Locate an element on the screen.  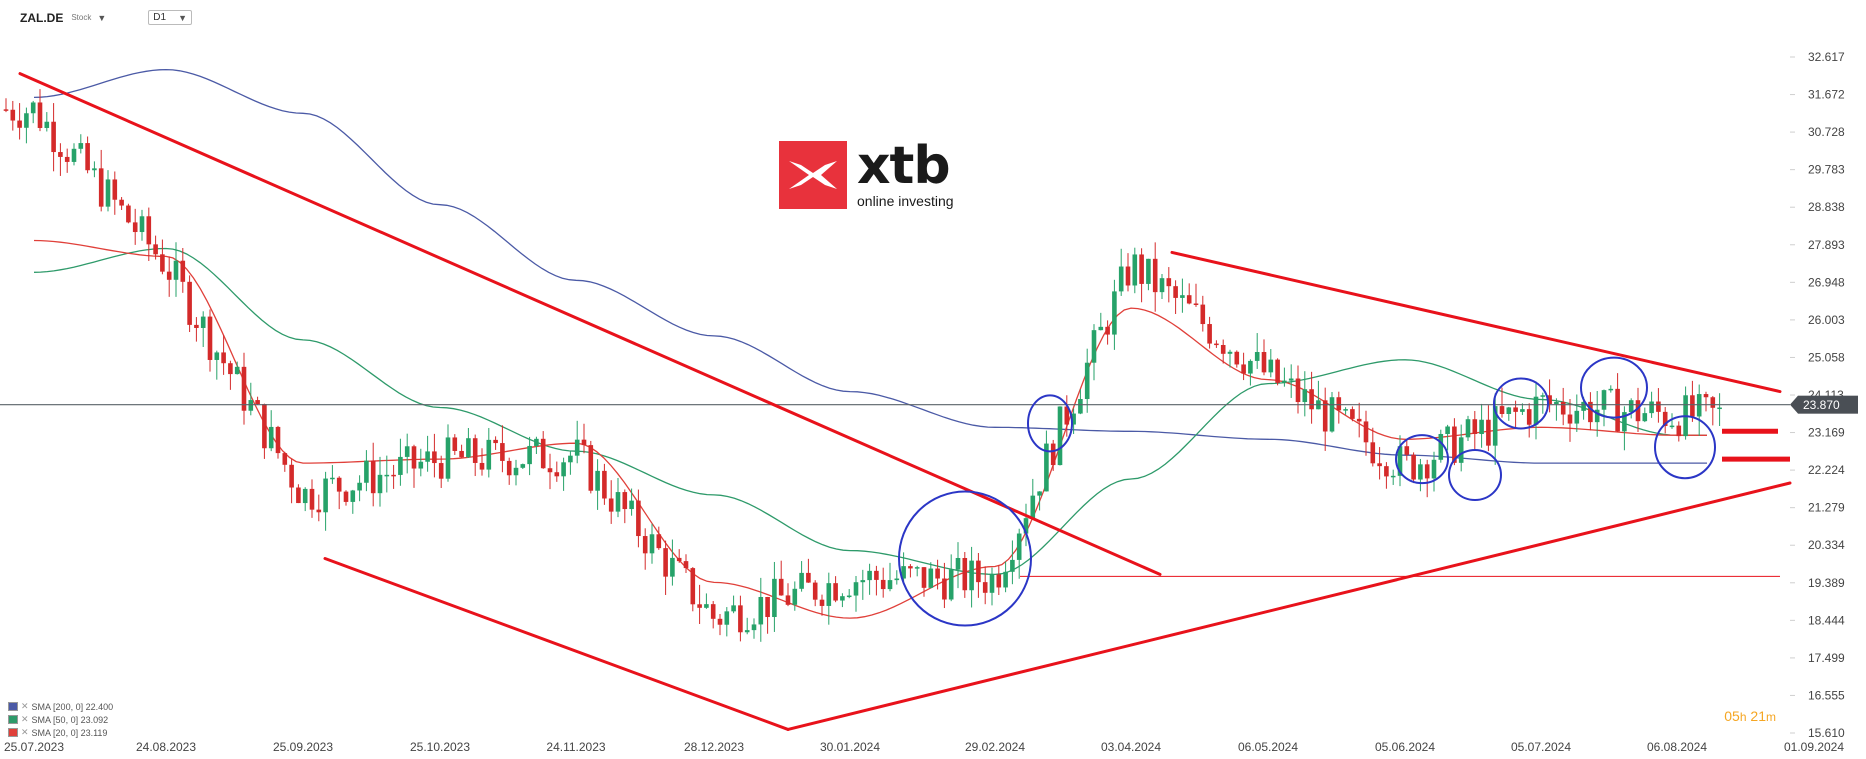
chevron-down-icon: ▼ is located at coordinates (102, 17).